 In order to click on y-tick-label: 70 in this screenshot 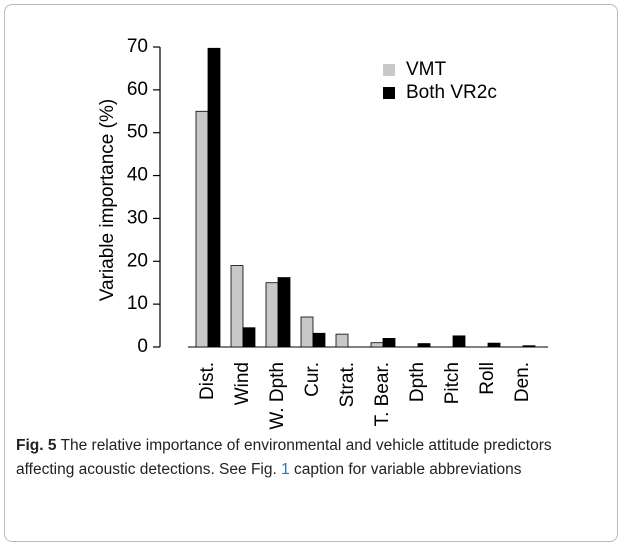, I will do `click(137, 46)`.